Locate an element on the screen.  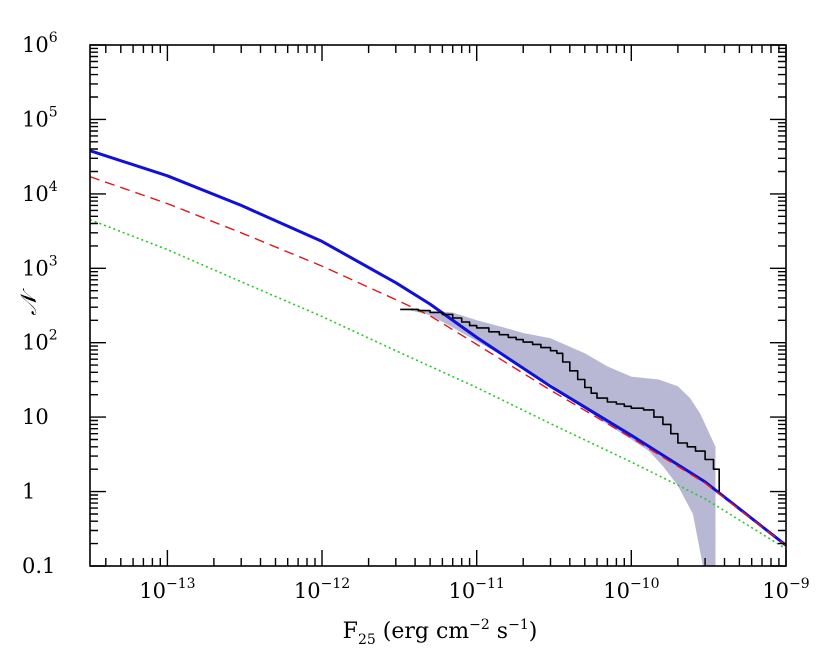
y-tick-label: 10⁶ is located at coordinates (40, 43).